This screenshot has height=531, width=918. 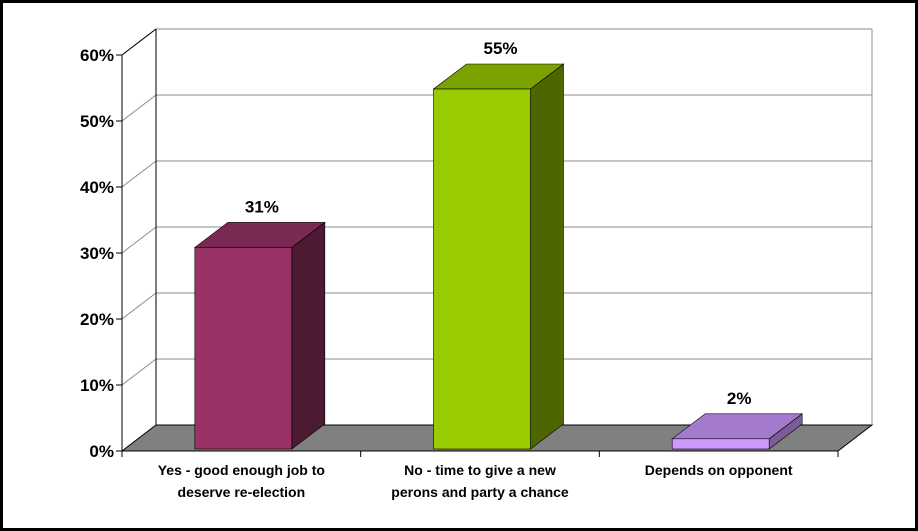 What do you see at coordinates (101, 451) in the screenshot?
I see `y-tick-label: 0%` at bounding box center [101, 451].